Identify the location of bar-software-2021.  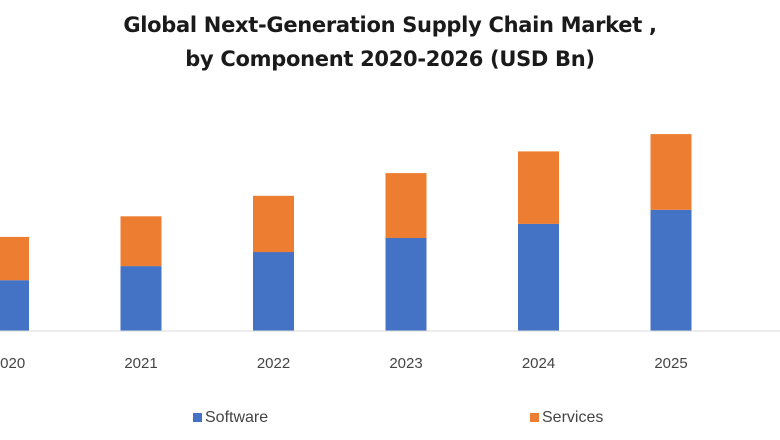
(141, 298).